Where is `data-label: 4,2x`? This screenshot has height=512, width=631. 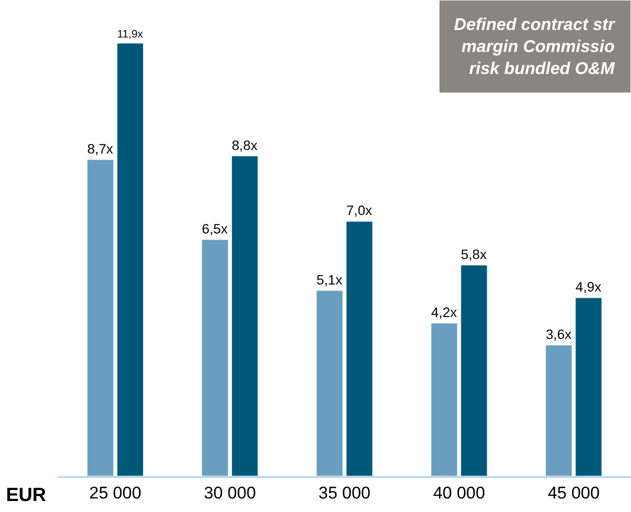
data-label: 4,2x is located at coordinates (444, 312).